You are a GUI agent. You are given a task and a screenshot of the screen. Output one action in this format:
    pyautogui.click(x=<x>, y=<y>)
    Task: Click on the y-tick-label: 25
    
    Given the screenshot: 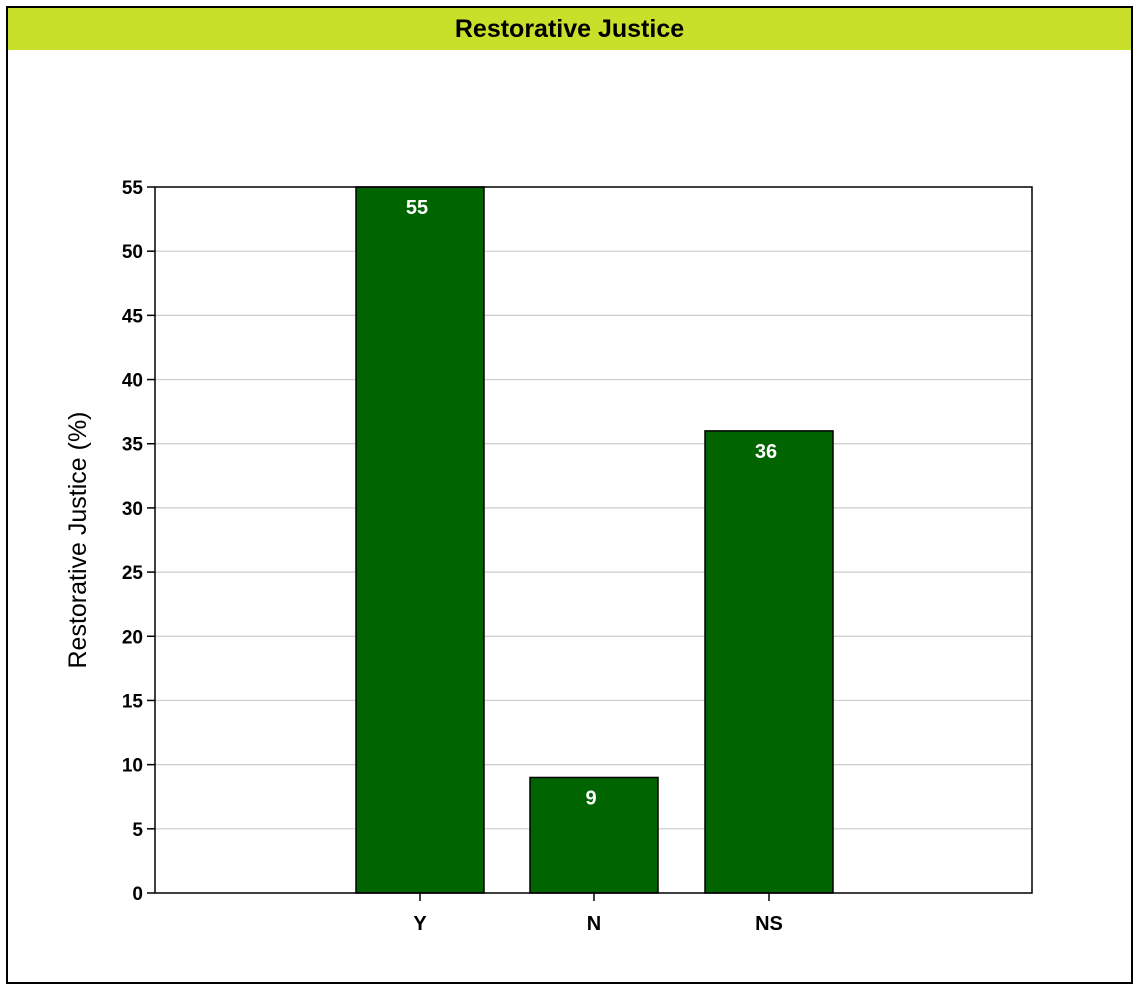 What is the action you would take?
    pyautogui.click(x=133, y=573)
    